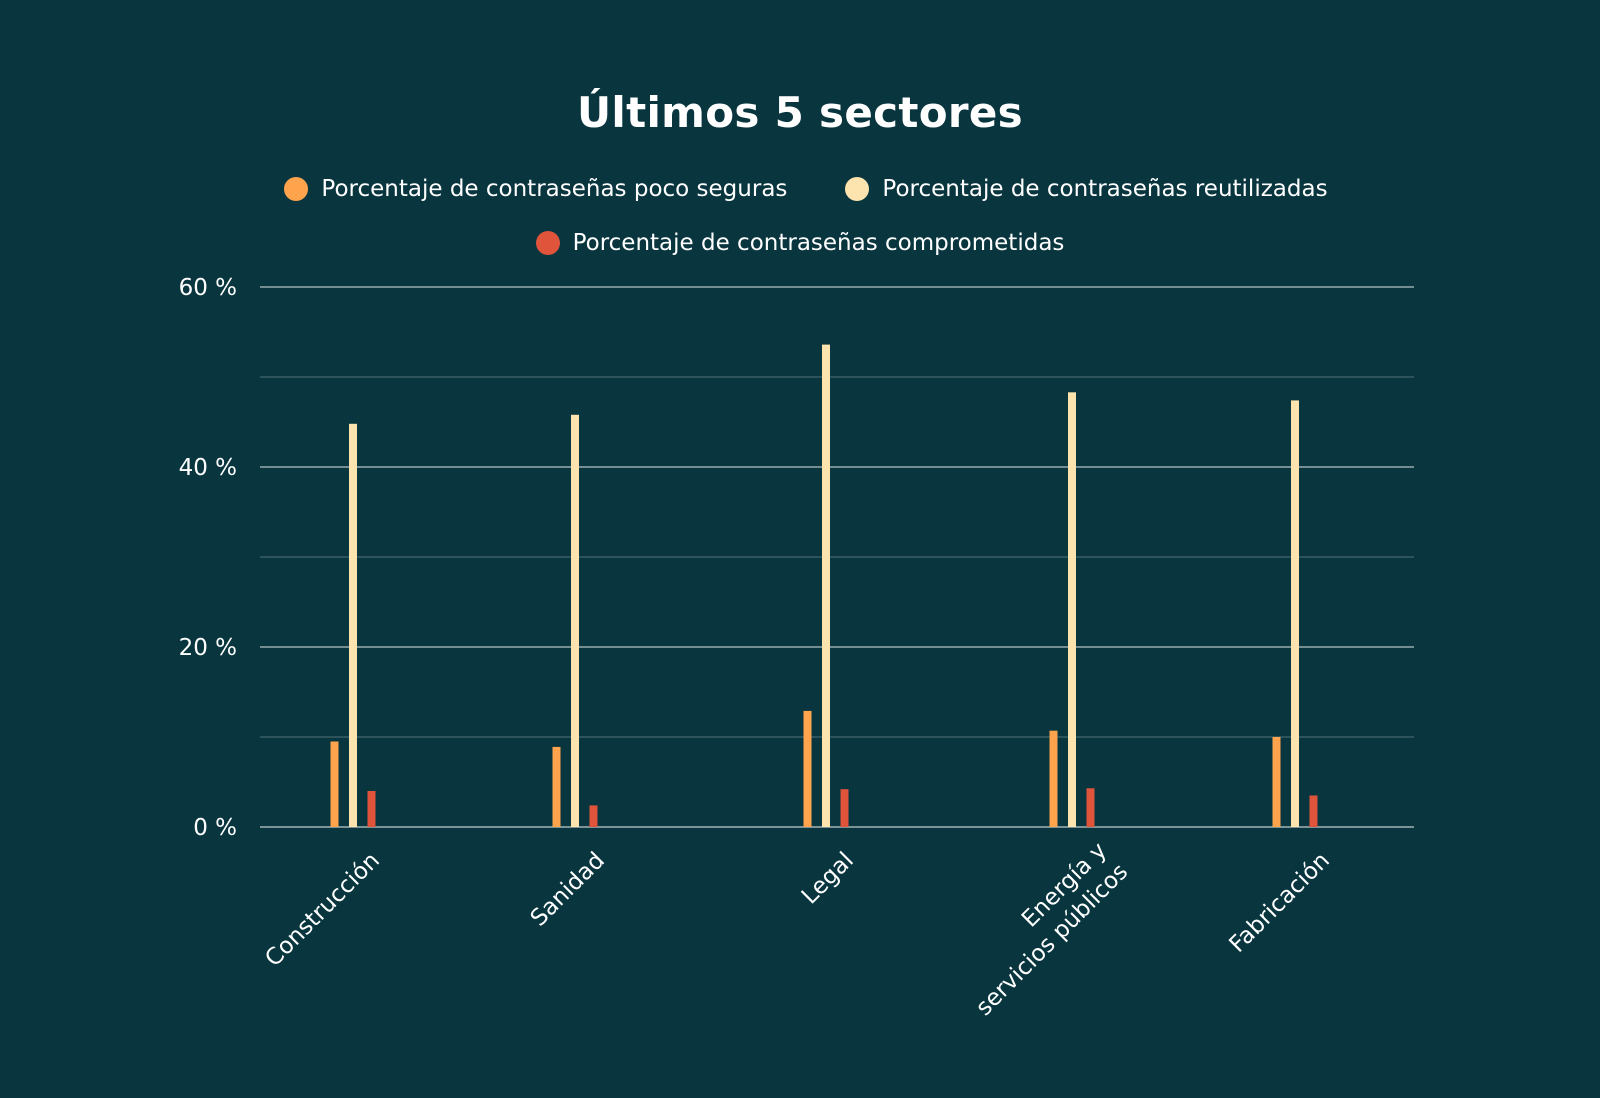 The width and height of the screenshot is (1600, 1098). I want to click on legend-label-weak: Porcentaje de contraseñas poco seguras, so click(554, 189).